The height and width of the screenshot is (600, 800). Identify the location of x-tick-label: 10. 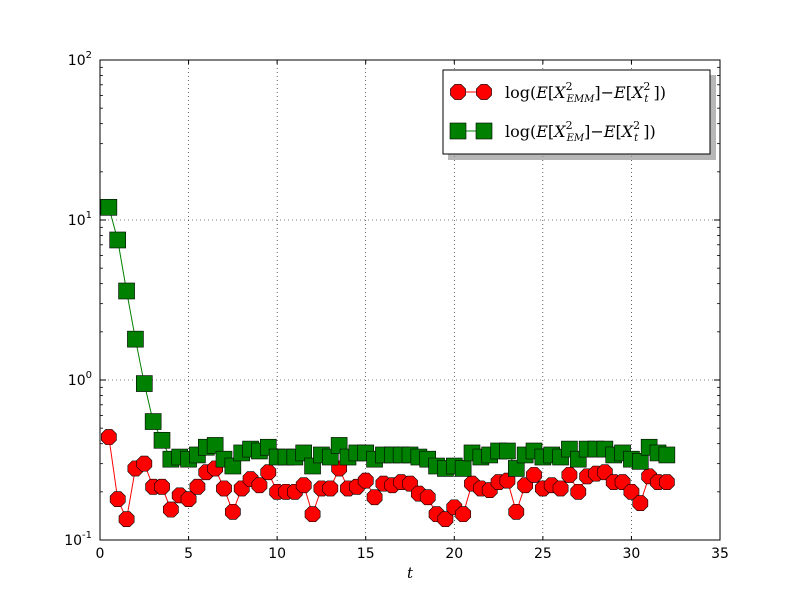
(277, 554).